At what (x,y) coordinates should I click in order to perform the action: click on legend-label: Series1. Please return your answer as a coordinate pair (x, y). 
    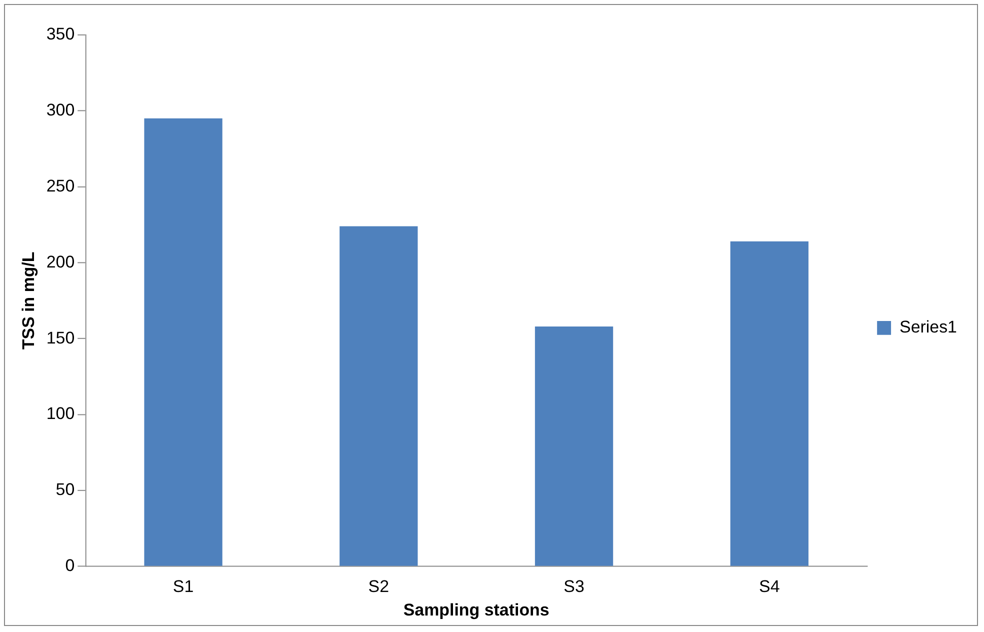
    Looking at the image, I should click on (928, 327).